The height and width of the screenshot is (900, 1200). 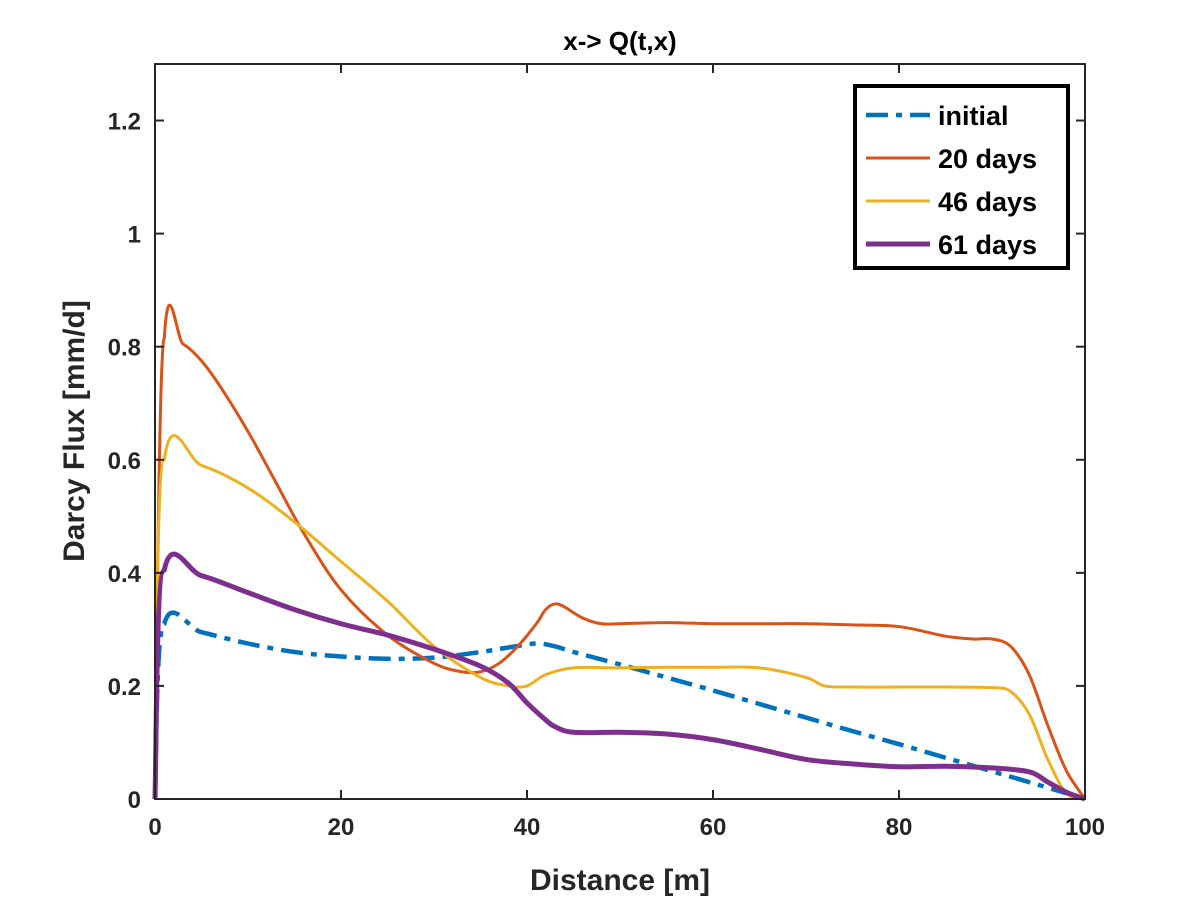 I want to click on x-tick-label: 0, so click(x=154, y=827).